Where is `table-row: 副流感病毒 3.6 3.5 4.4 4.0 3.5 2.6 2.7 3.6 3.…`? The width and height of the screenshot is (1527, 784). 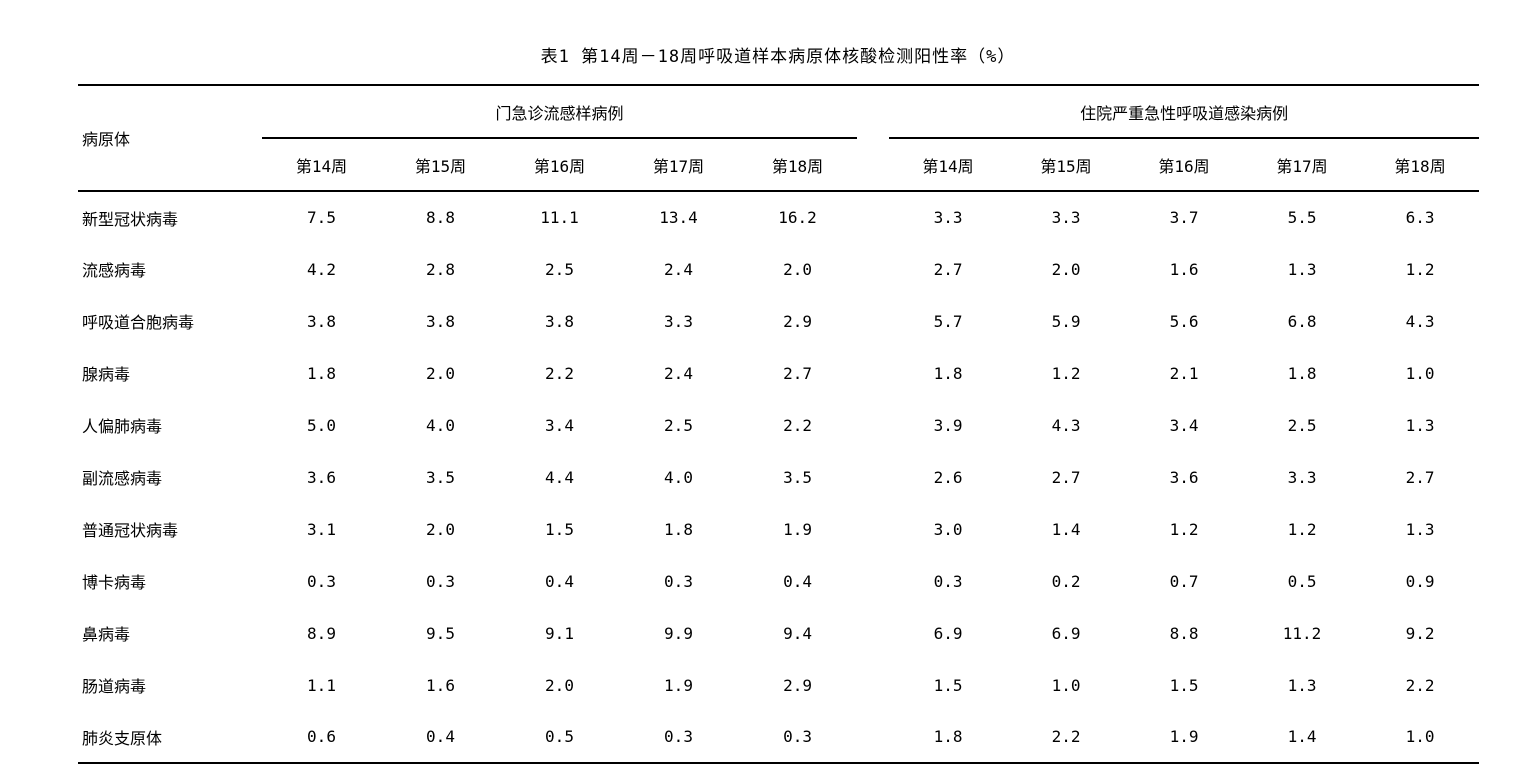
table-row: 副流感病毒 3.6 3.5 4.4 4.0 3.5 2.6 2.7 3.6 3.… is located at coordinates (778, 477).